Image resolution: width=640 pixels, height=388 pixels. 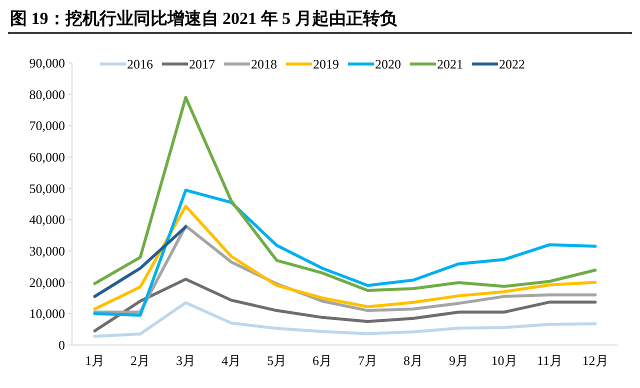 I want to click on y-tick-label: 10,000, so click(x=47, y=314).